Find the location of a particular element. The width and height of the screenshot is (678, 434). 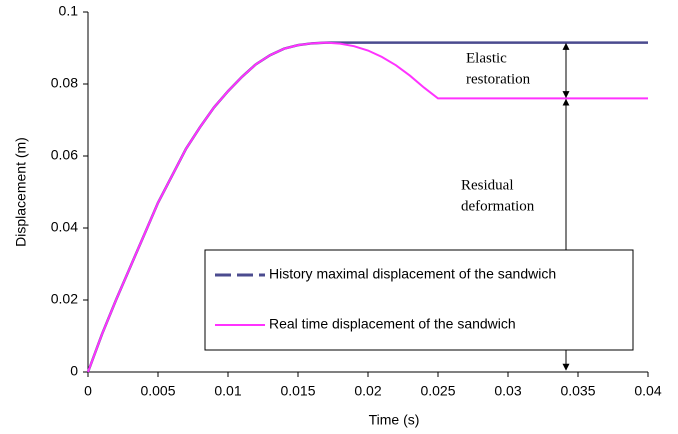

annotation: deformation is located at coordinates (498, 206).